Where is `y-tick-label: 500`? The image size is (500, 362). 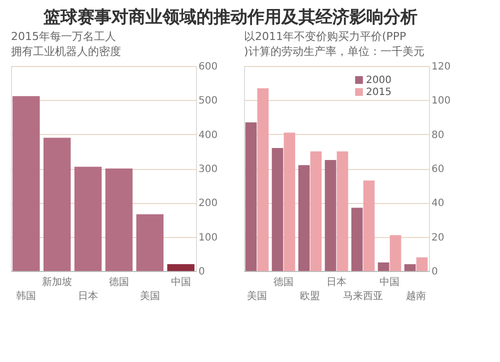 y-tick-label: 500 is located at coordinates (208, 101).